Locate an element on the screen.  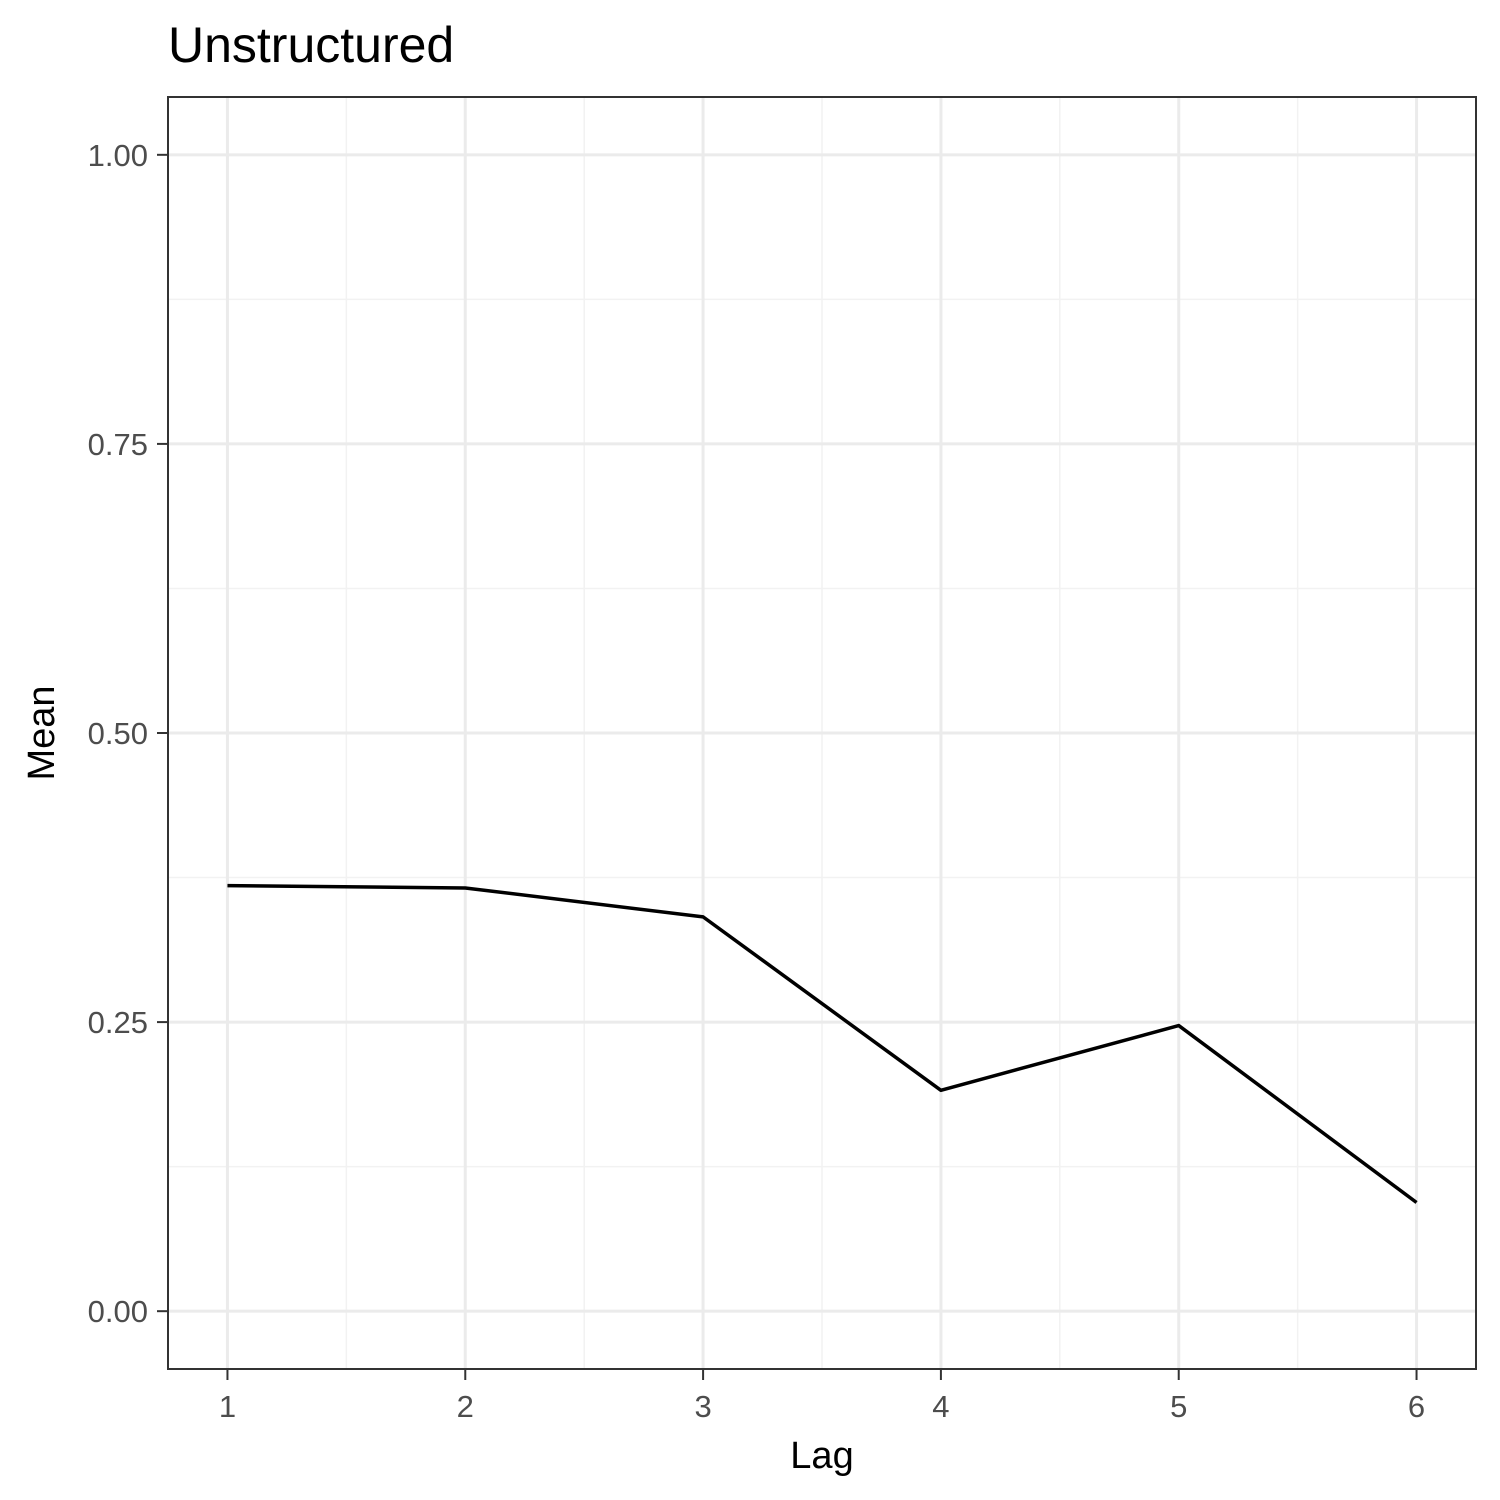
x-axis: 1 2 3 4 5 6 is located at coordinates (822, 1396).